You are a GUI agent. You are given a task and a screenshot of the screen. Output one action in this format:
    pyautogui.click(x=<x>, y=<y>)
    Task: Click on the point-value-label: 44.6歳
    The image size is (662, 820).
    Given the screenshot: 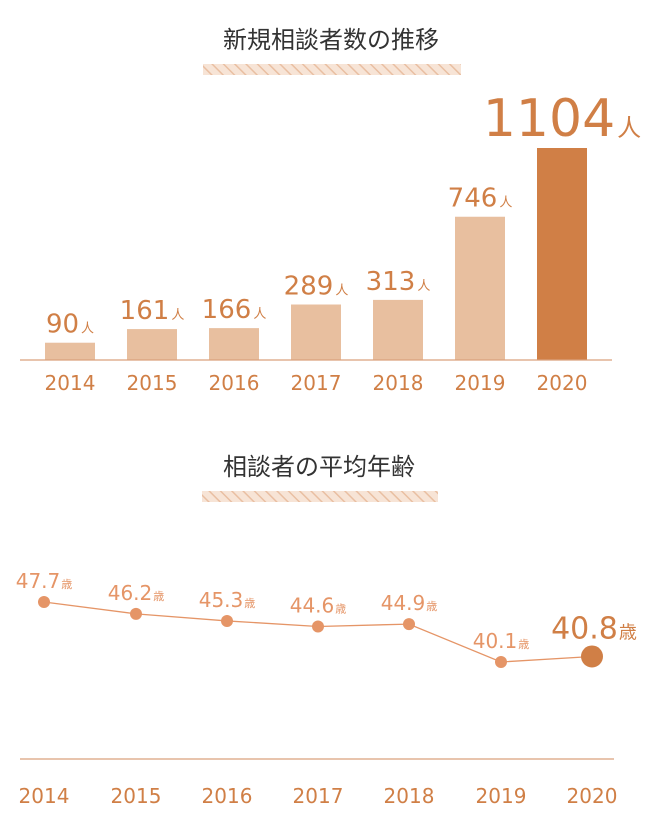 What is the action you would take?
    pyautogui.click(x=318, y=605)
    